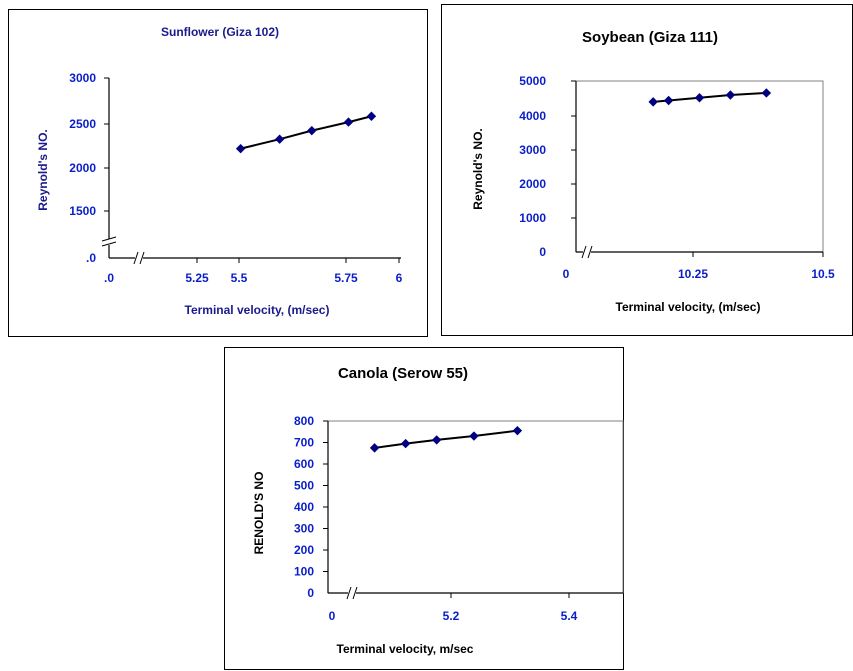 This screenshot has height=671, width=853. What do you see at coordinates (532, 81) in the screenshot?
I see `y-tick-label: 5000` at bounding box center [532, 81].